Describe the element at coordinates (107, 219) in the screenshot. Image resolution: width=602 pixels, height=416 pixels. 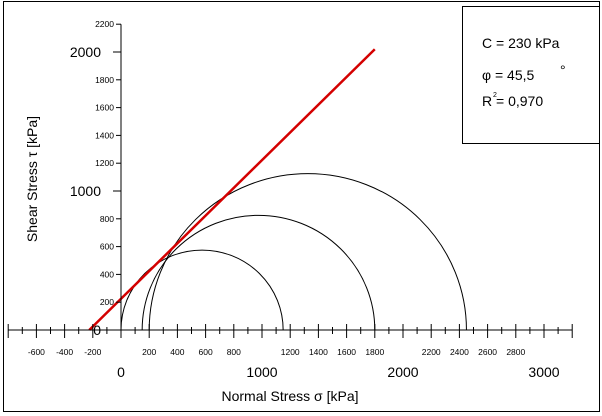
I see `y-tick-label: 800` at that location.